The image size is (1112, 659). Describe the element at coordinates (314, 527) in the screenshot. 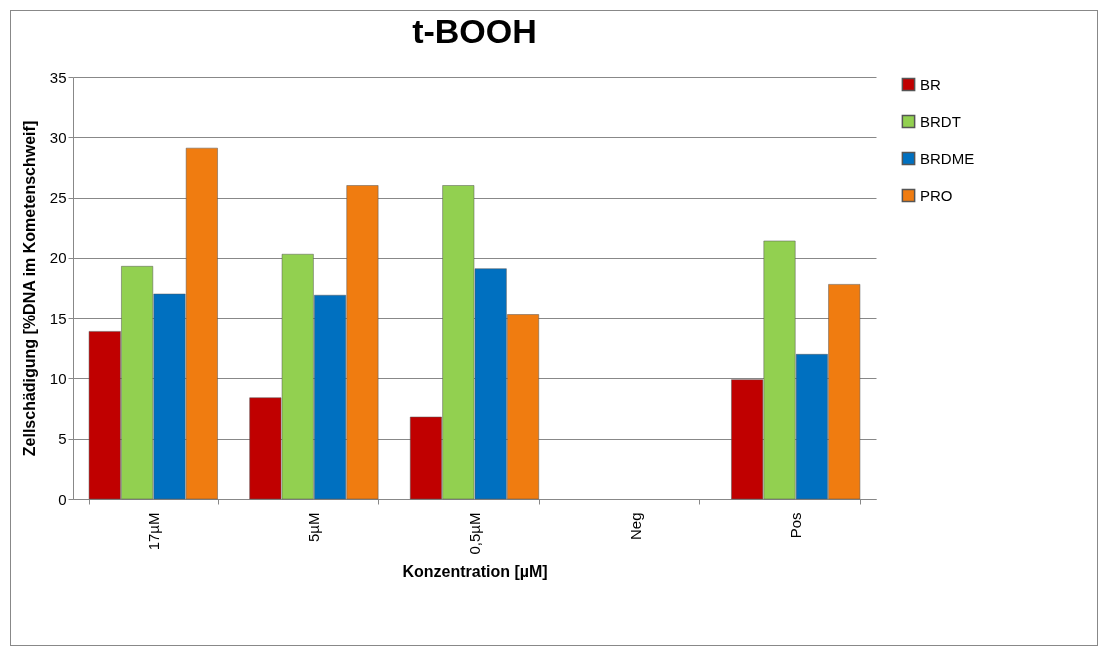

I see `x-tick-label: 5µM` at that location.